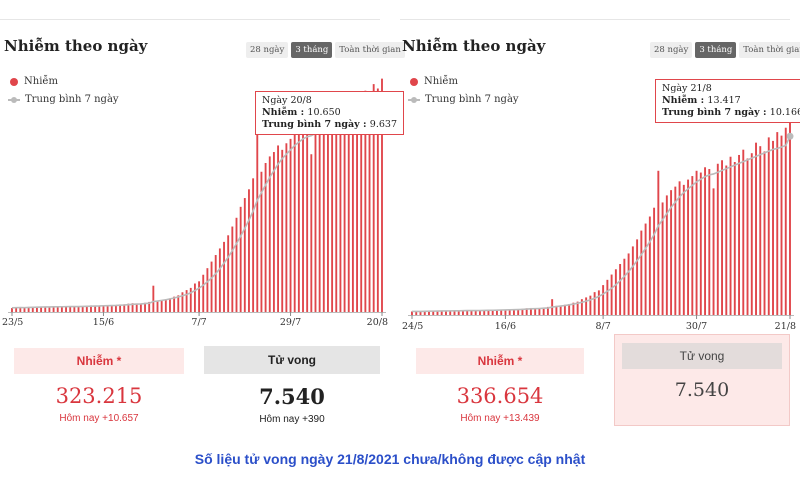 This screenshot has width=800, height=500. Describe the element at coordinates (790, 136) in the screenshot. I see `average-point` at that location.